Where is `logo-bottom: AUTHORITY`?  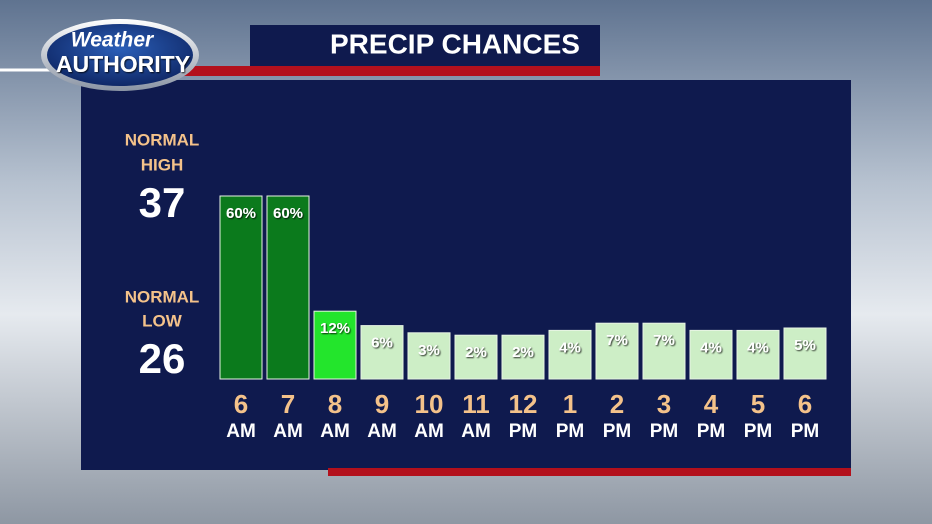 logo-bottom: AUTHORITY is located at coordinates (123, 64).